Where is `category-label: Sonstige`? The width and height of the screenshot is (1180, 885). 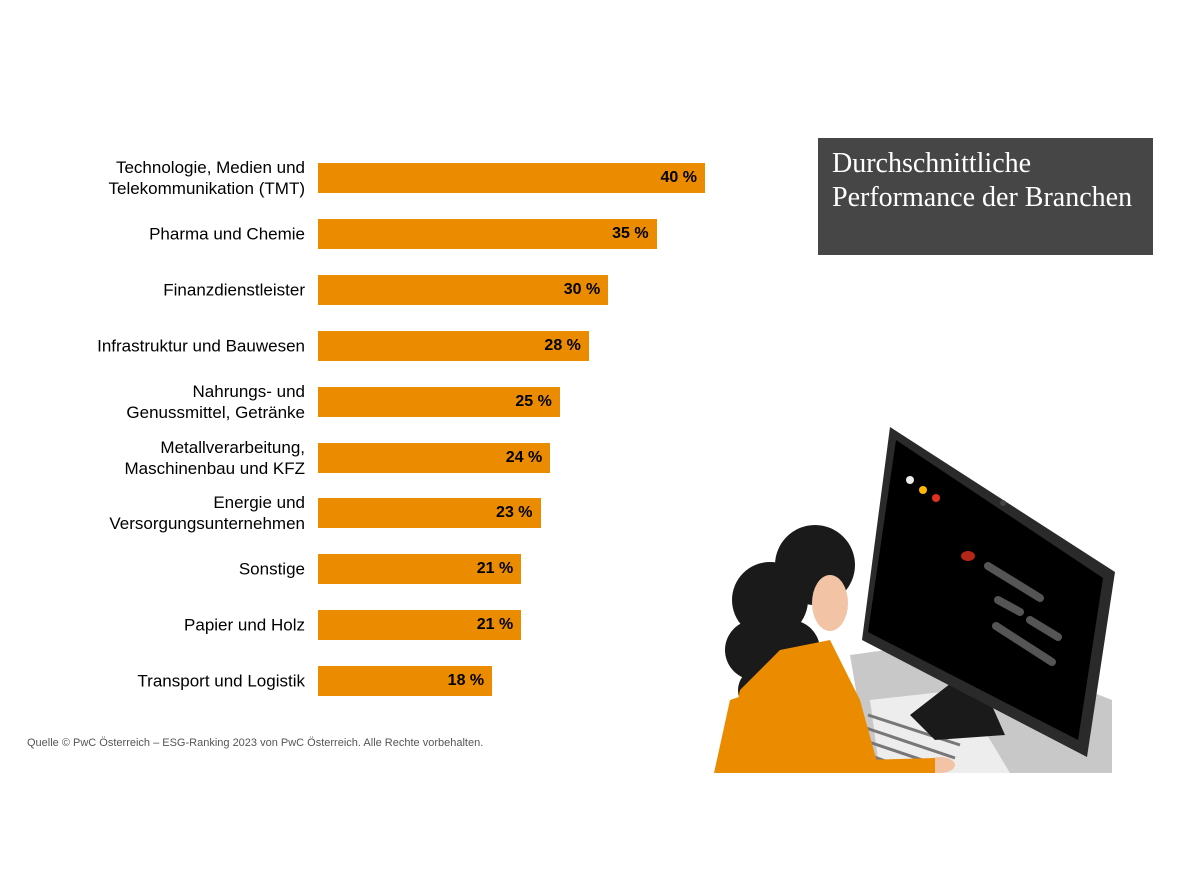
category-label: Sonstige is located at coordinates (271, 569).